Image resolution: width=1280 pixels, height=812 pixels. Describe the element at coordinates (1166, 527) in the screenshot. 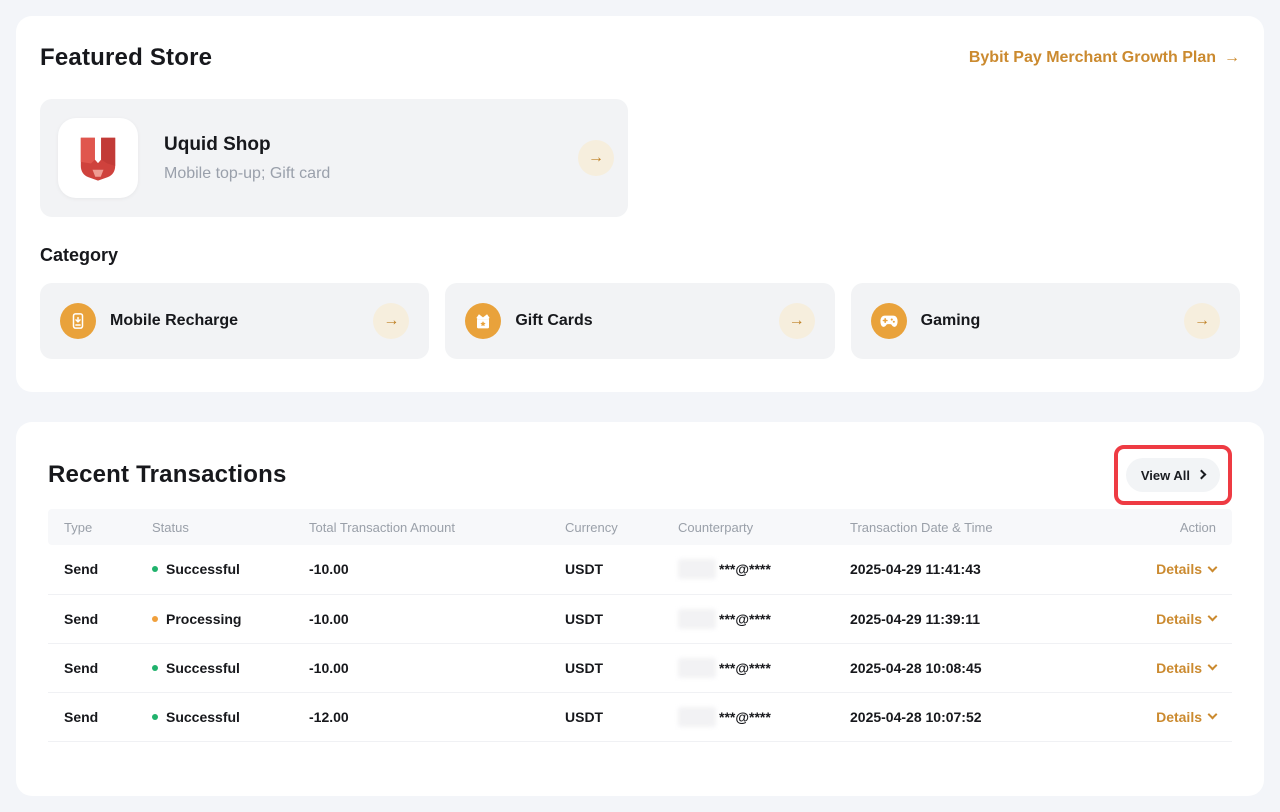

I see `column-header-action: Action` at that location.